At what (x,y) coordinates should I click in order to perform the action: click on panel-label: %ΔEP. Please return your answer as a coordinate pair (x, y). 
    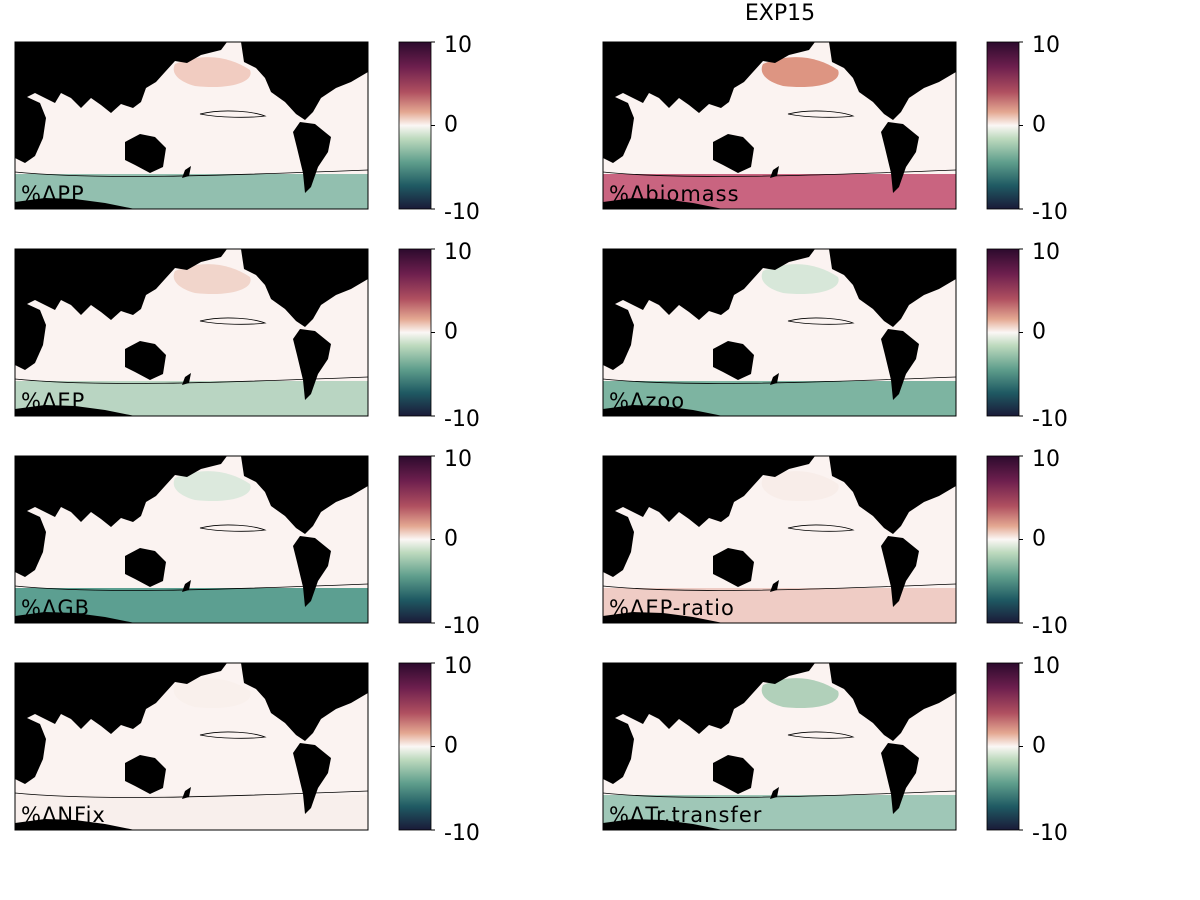
    Looking at the image, I should click on (53, 401).